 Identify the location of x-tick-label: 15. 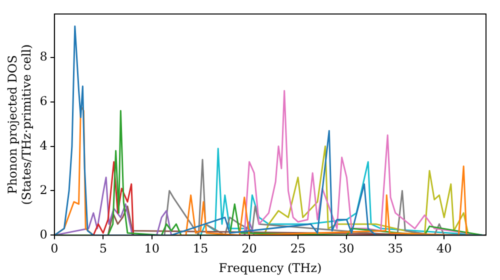
(200, 249).